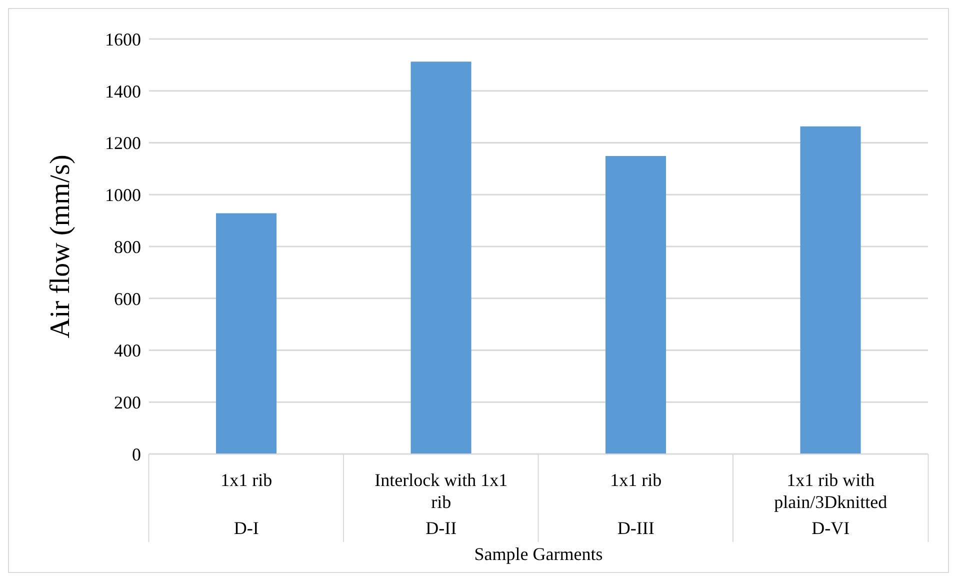  What do you see at coordinates (123, 91) in the screenshot?
I see `y-tick-label: 1400` at bounding box center [123, 91].